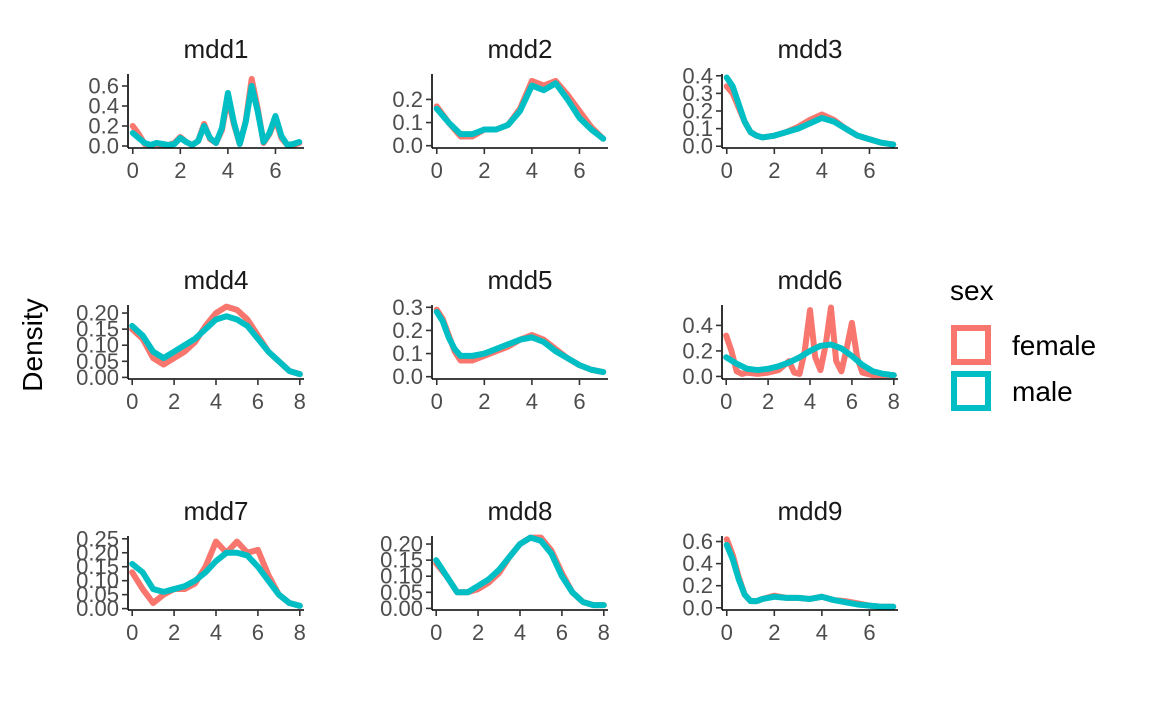 The image size is (1152, 711). Describe the element at coordinates (32, 344) in the screenshot. I see `y-axis-title: Density` at that location.